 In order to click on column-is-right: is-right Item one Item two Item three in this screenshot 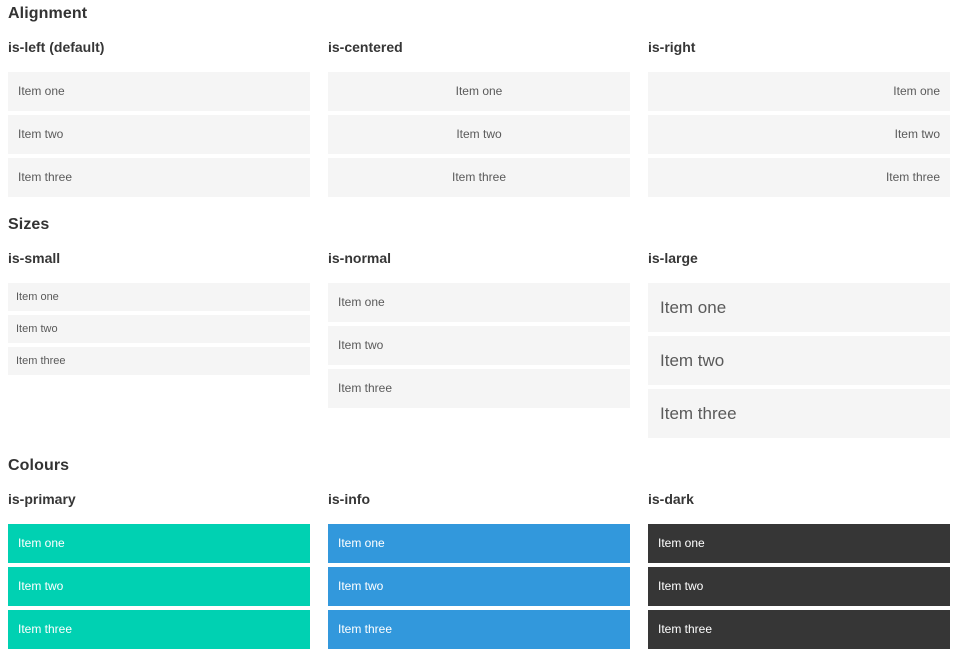, I will do `click(799, 118)`.